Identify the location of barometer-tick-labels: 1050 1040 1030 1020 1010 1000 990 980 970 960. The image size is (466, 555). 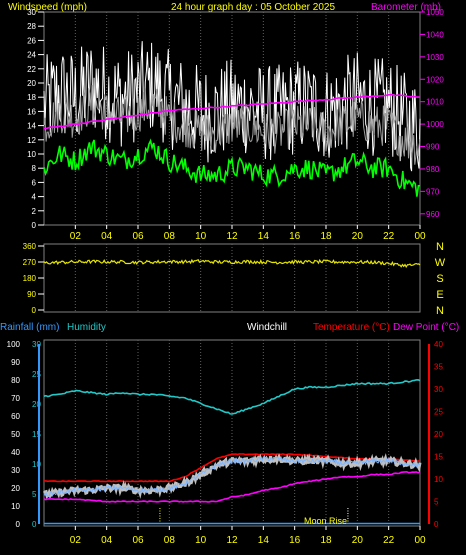
(432, 113).